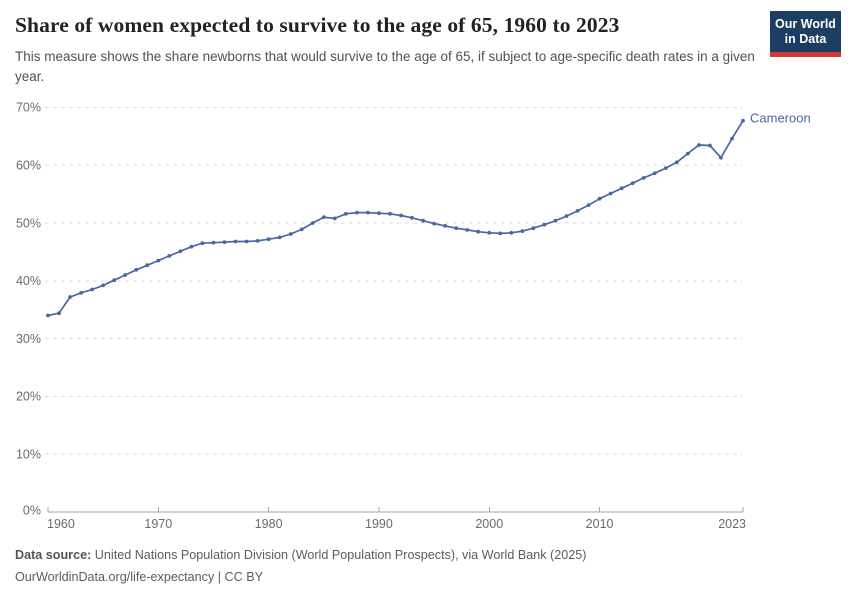 The height and width of the screenshot is (600, 850). What do you see at coordinates (115, 577) in the screenshot?
I see `citation-link: OurWorldinData.org/life-expectancy` at bounding box center [115, 577].